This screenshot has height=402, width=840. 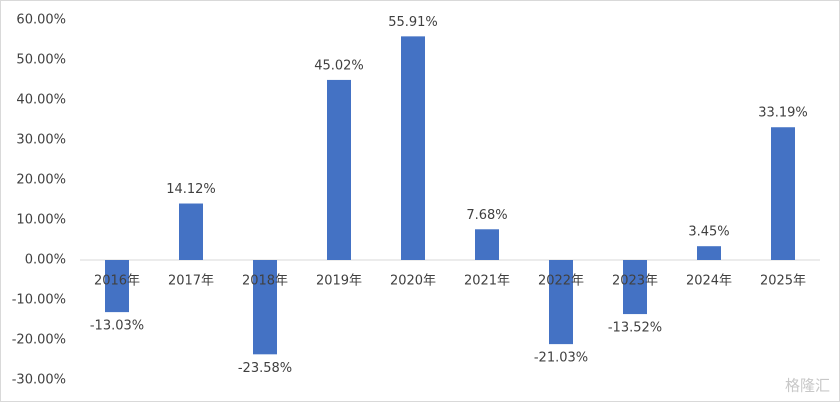 What do you see at coordinates (635, 281) in the screenshot?
I see `x-tick-label: 2023年` at bounding box center [635, 281].